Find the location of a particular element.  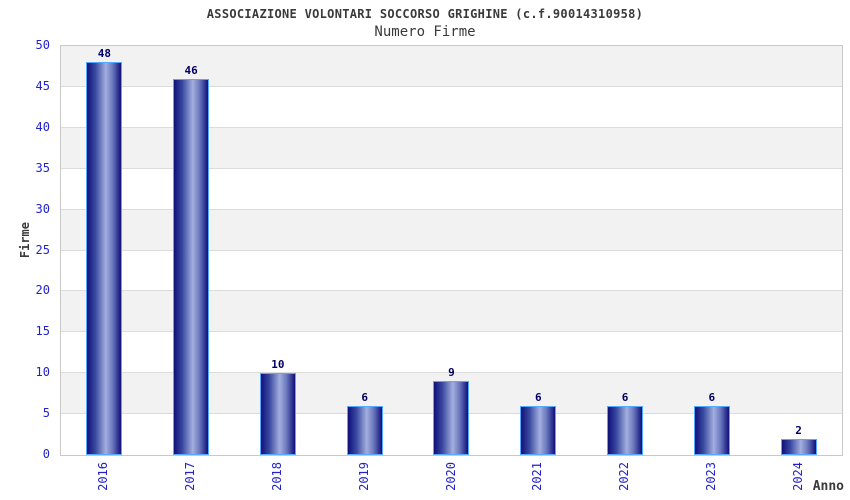

chart-subtitle: Numero Firme is located at coordinates (425, 32).